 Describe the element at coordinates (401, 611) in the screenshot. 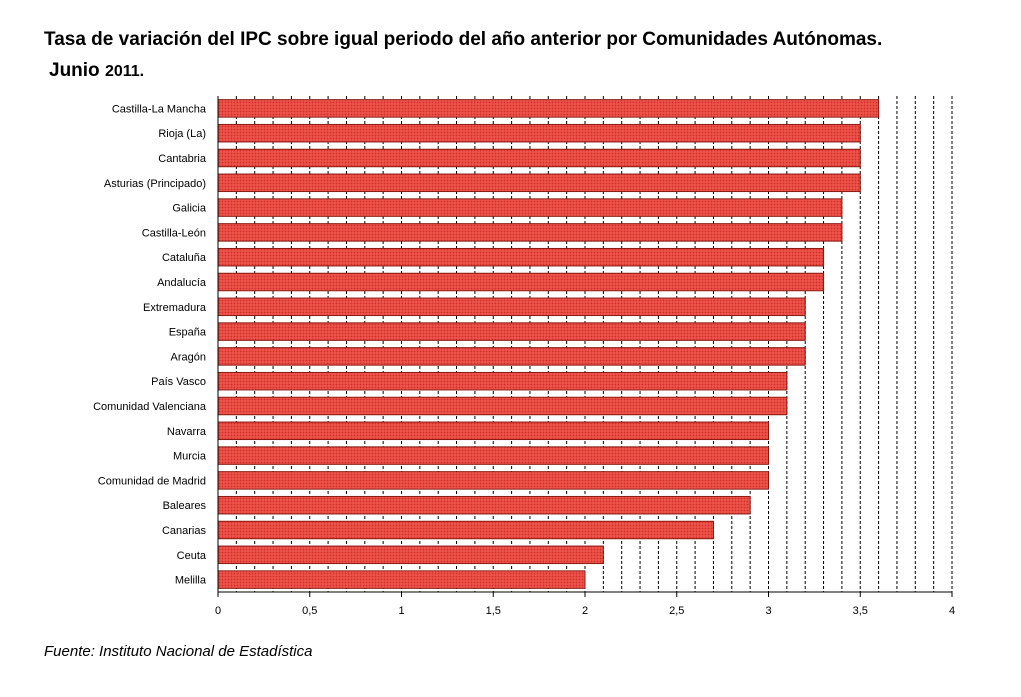

I see `x-tick-label: 1` at that location.